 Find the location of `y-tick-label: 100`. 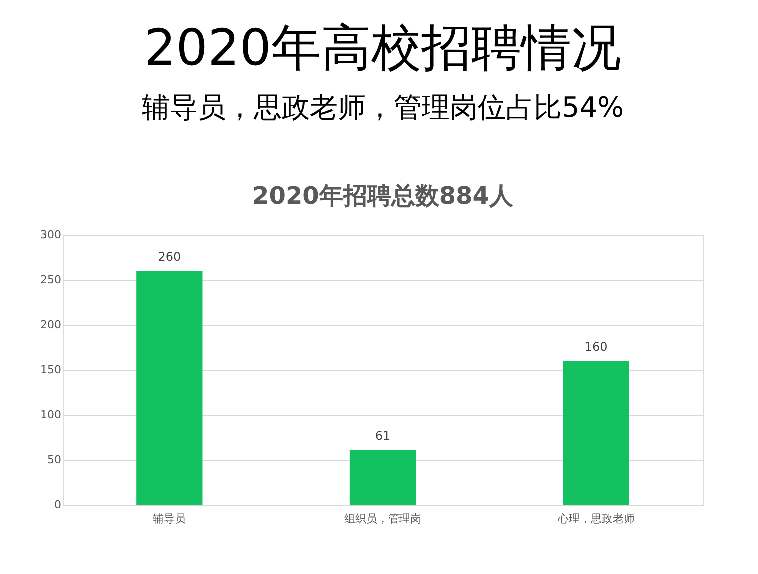

y-tick-label: 100 is located at coordinates (51, 415).